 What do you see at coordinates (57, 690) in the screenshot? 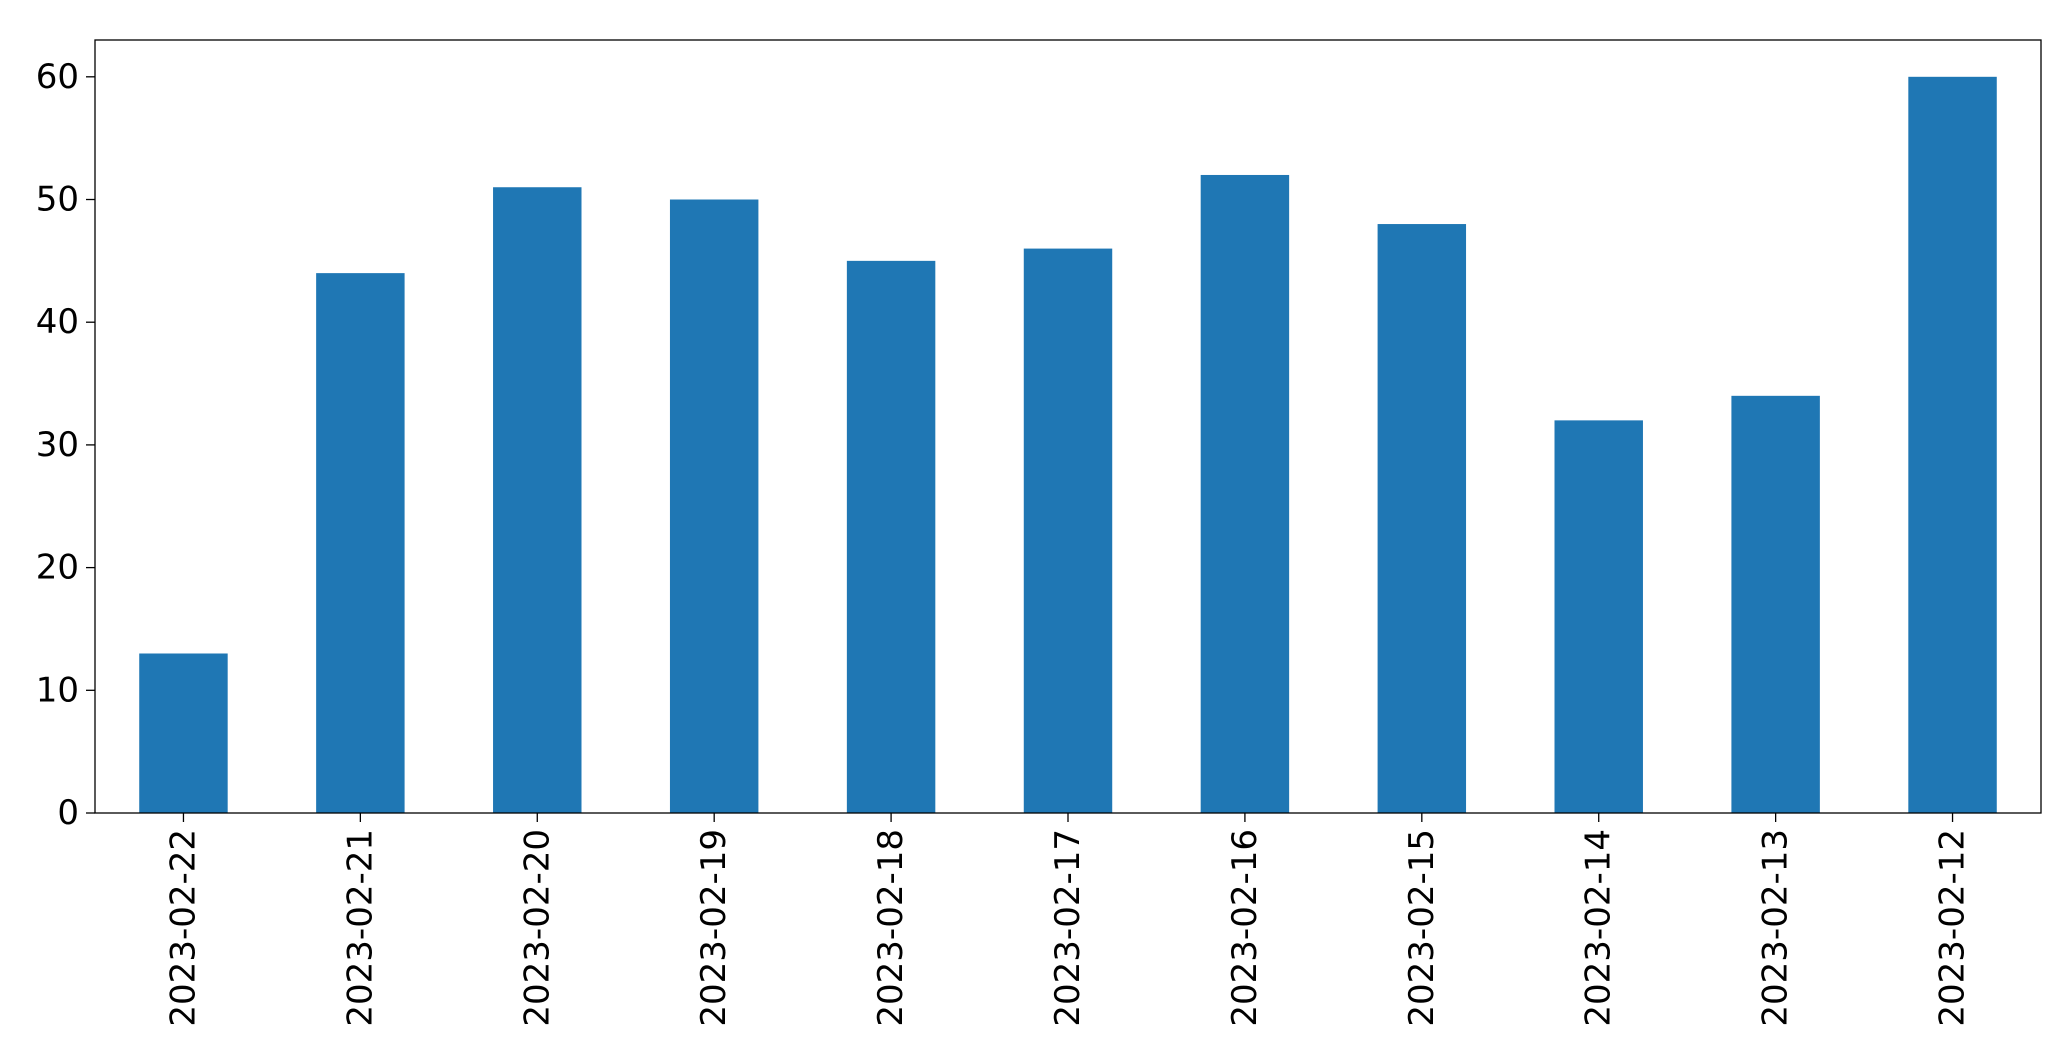
I see `y-tick-label: 10` at bounding box center [57, 690].